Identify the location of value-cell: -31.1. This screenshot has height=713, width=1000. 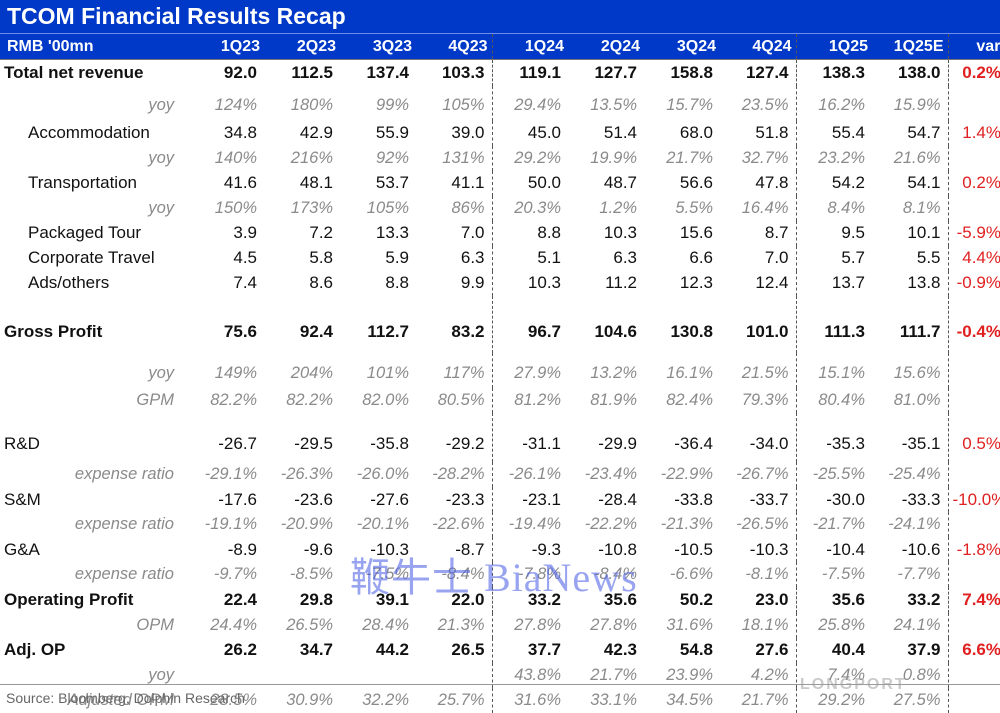
(530, 437).